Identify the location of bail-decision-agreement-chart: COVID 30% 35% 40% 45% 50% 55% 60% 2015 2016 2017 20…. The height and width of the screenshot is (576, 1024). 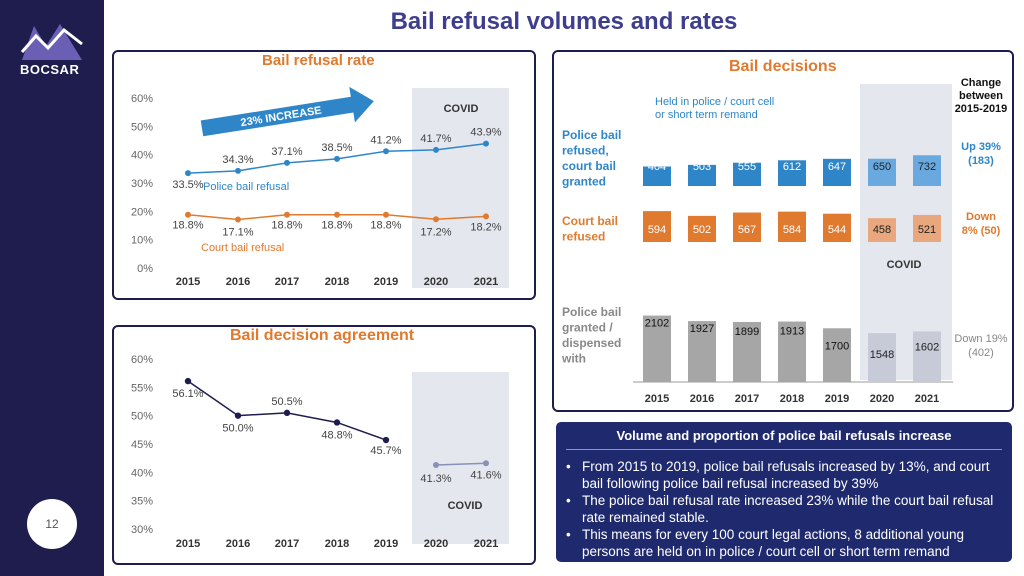
(320, 452).